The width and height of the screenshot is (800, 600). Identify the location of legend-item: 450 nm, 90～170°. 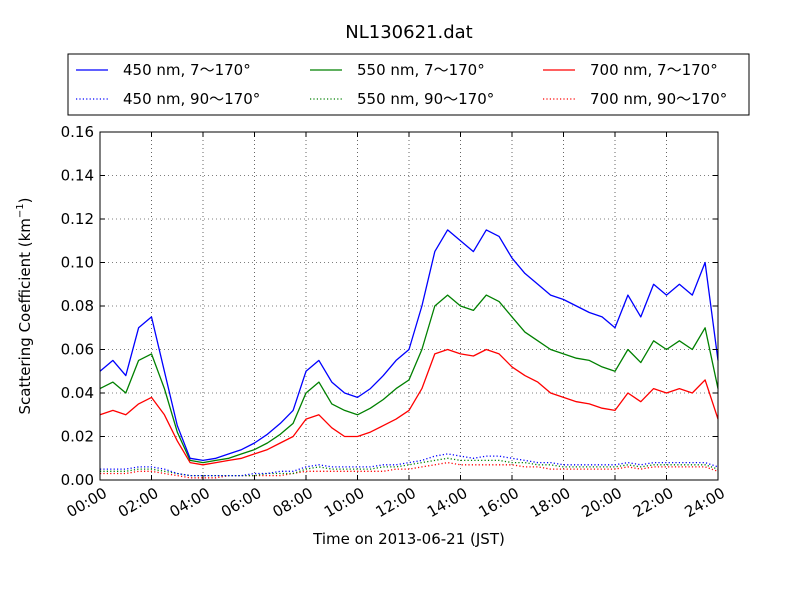
(168, 99).